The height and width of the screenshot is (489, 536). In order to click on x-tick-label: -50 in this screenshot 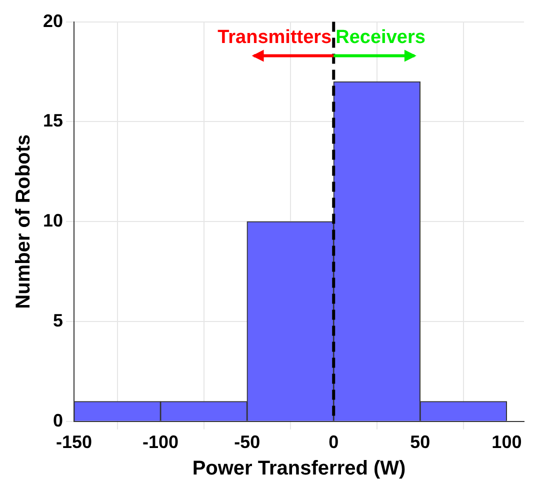, I will do `click(247, 442)`.